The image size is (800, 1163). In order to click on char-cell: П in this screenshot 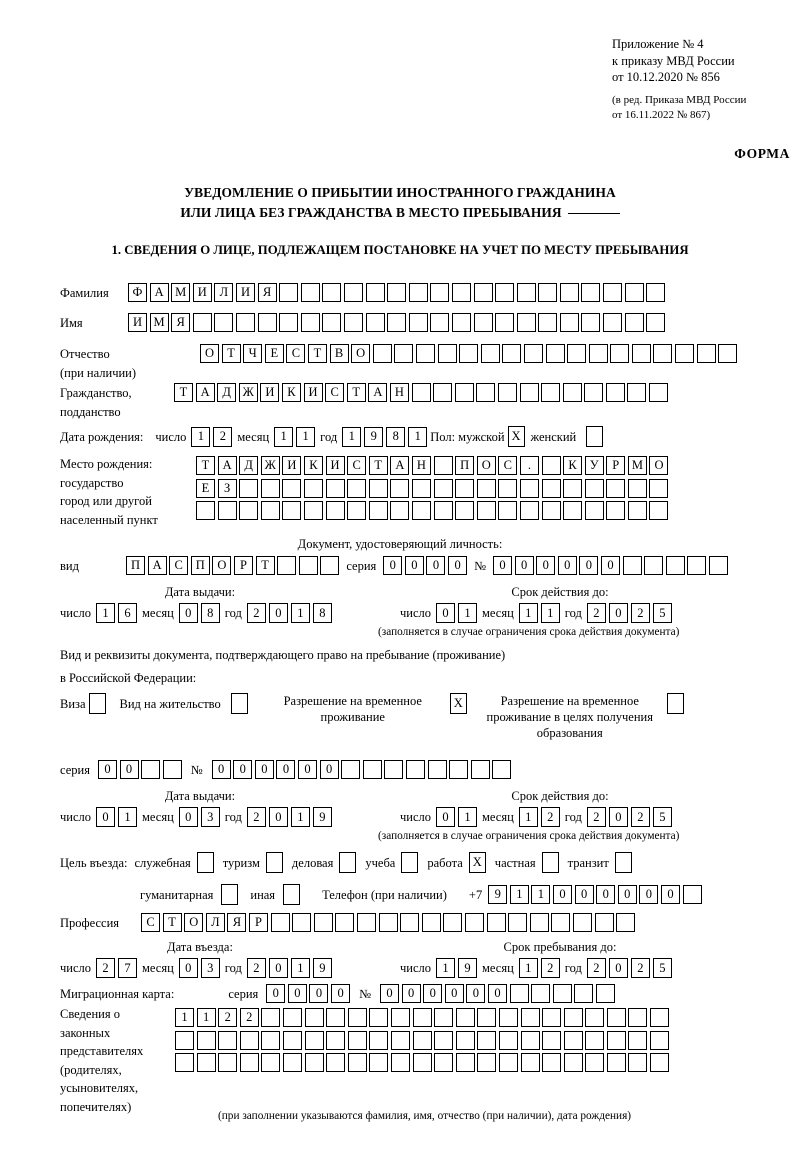, I will do `click(465, 465)`.